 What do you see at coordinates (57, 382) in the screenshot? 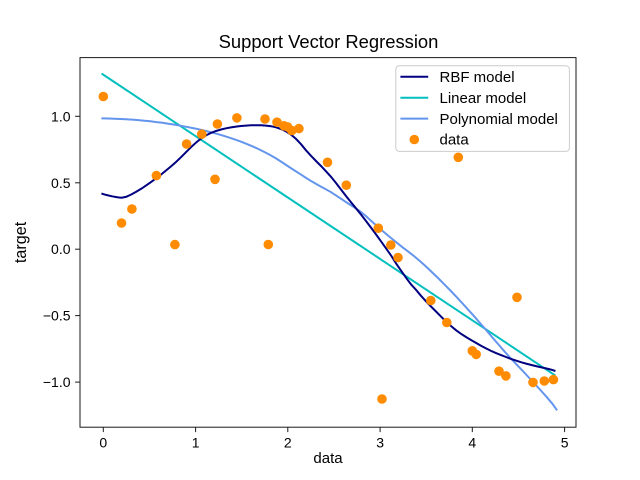
I see `svg-text: −1.0` at bounding box center [57, 382].